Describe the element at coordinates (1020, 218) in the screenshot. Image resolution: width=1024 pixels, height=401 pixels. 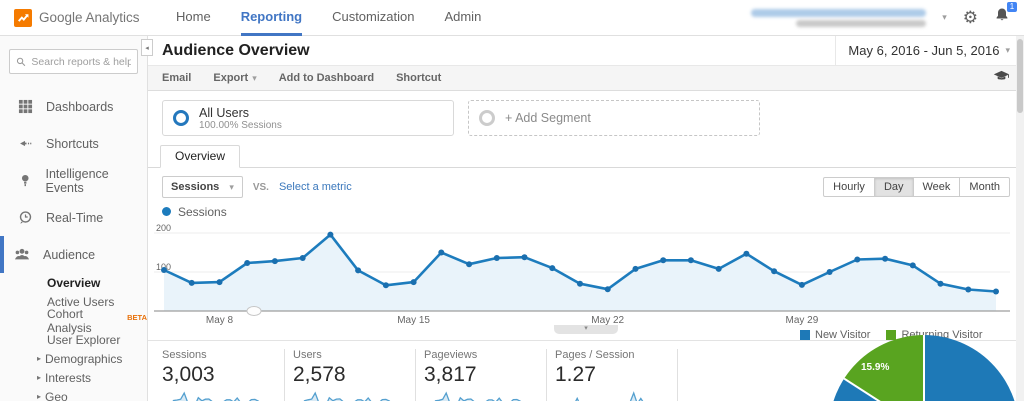
I see `vertical-scrollbar` at that location.